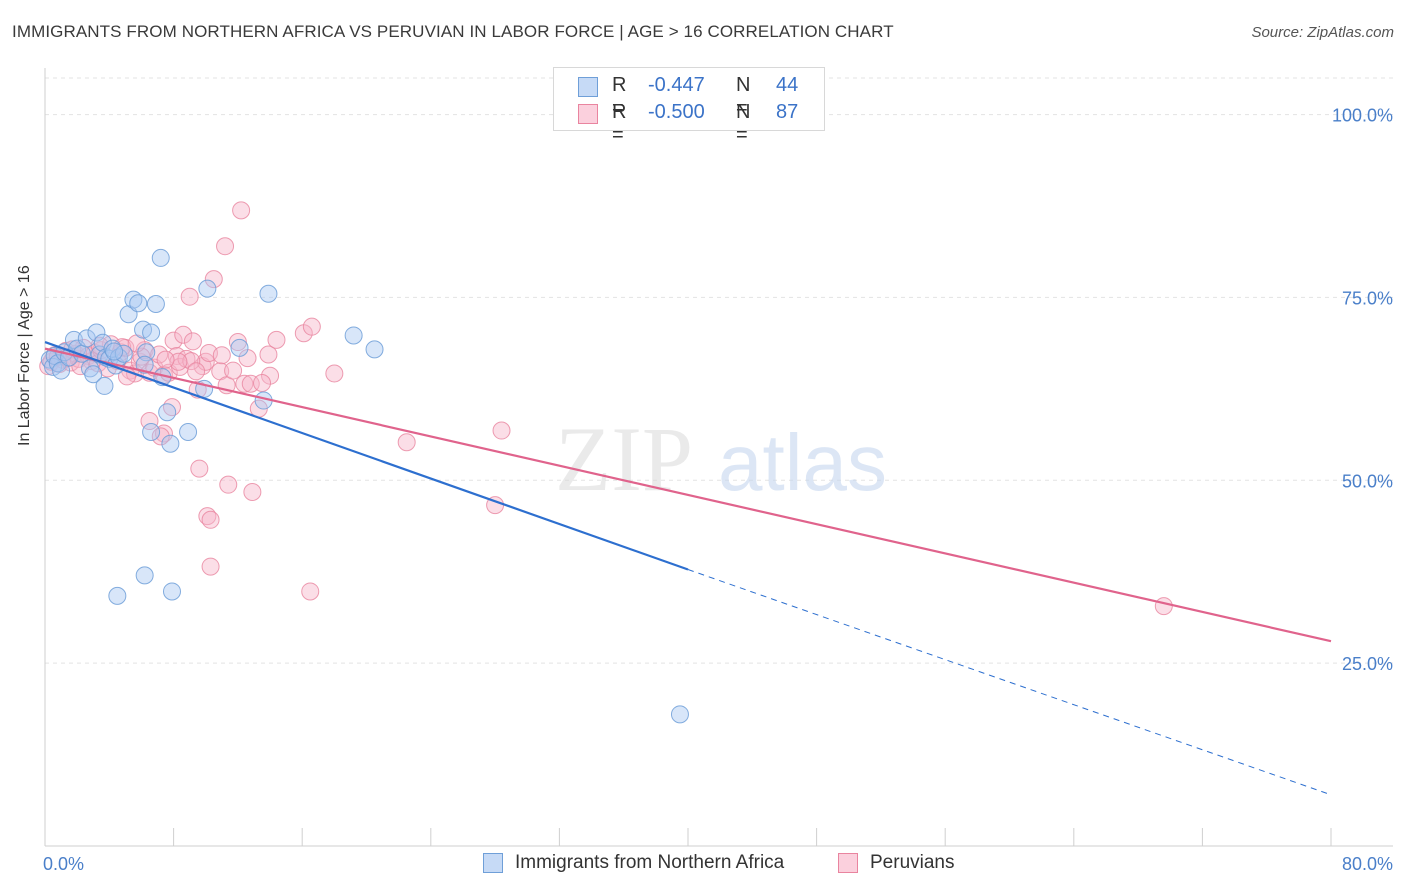 Image resolution: width=1406 pixels, height=892 pixels. I want to click on watermark-atlas: atlas, so click(802, 462).